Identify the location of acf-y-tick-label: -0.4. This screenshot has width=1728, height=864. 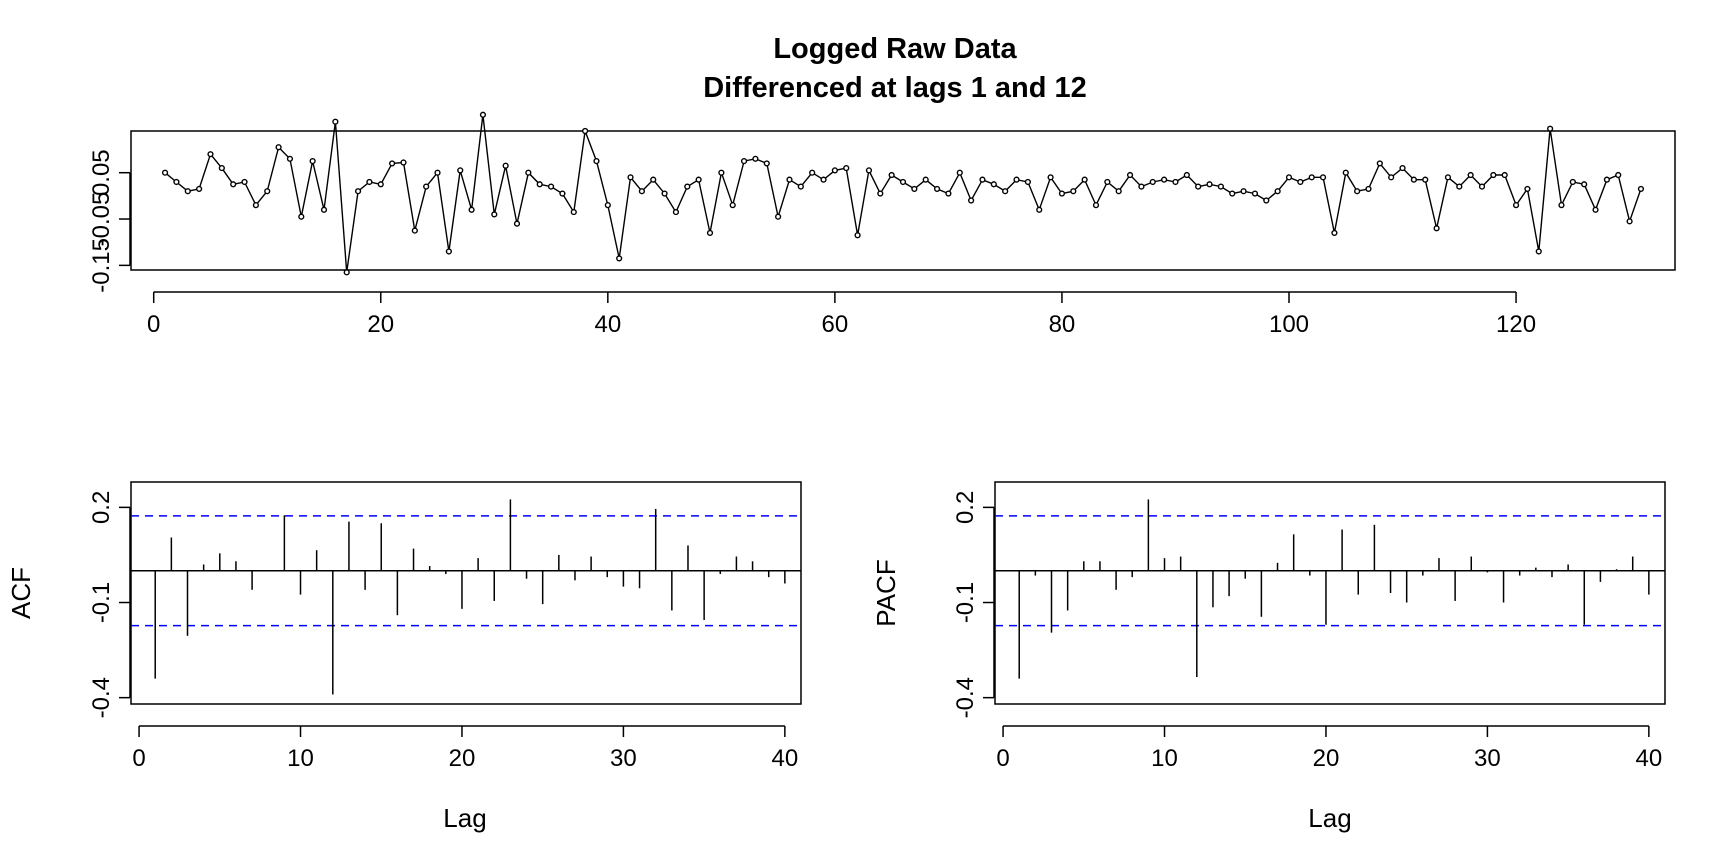
(101, 697).